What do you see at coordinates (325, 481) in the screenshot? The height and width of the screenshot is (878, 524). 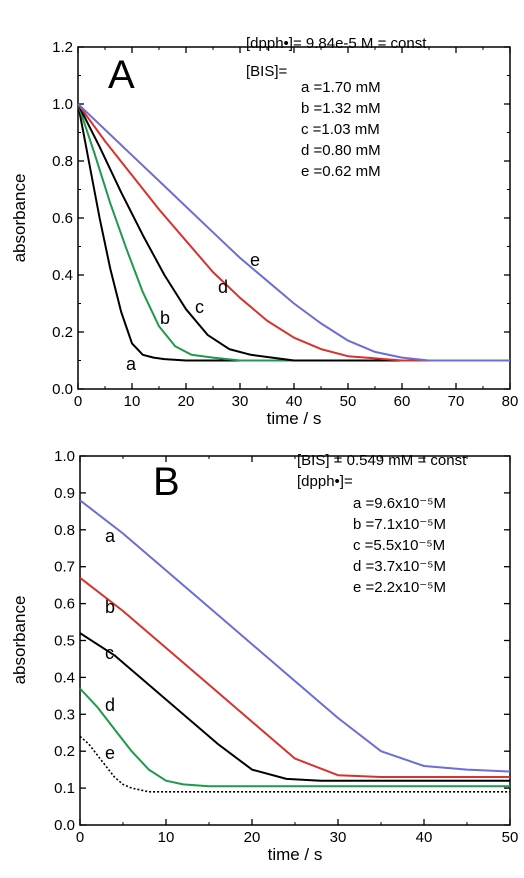 I see `annotation-line: [dpph•]=` at bounding box center [325, 481].